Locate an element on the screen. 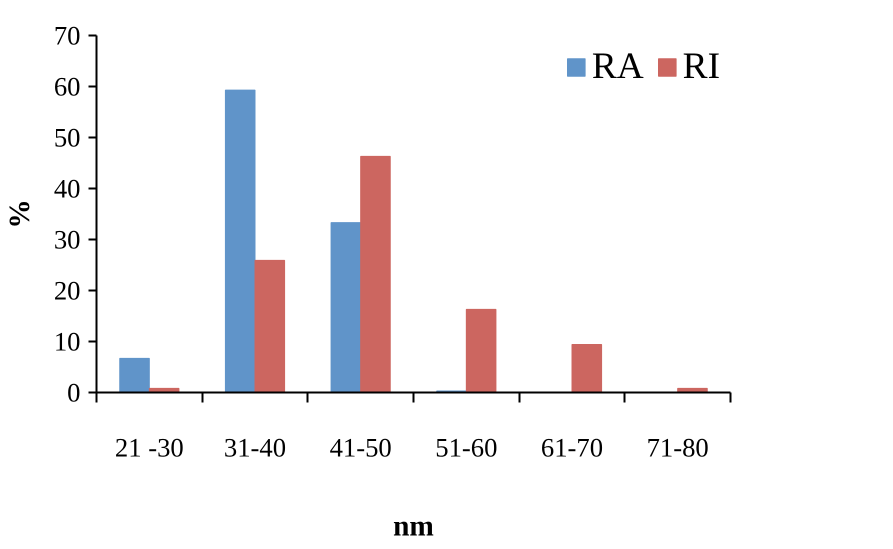  y-tick-label: 20 is located at coordinates (67, 291).